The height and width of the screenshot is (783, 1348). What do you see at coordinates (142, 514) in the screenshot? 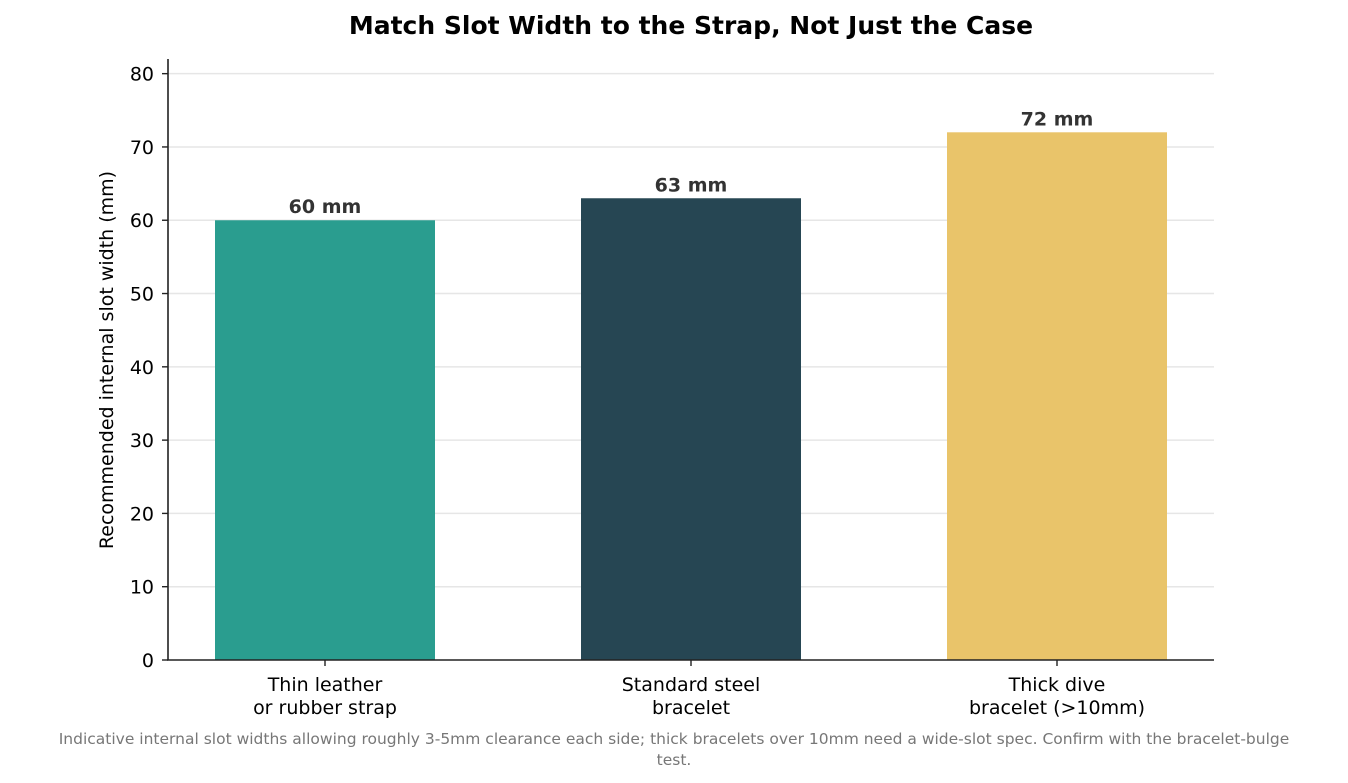
I see `y-tick-label: 20` at bounding box center [142, 514].